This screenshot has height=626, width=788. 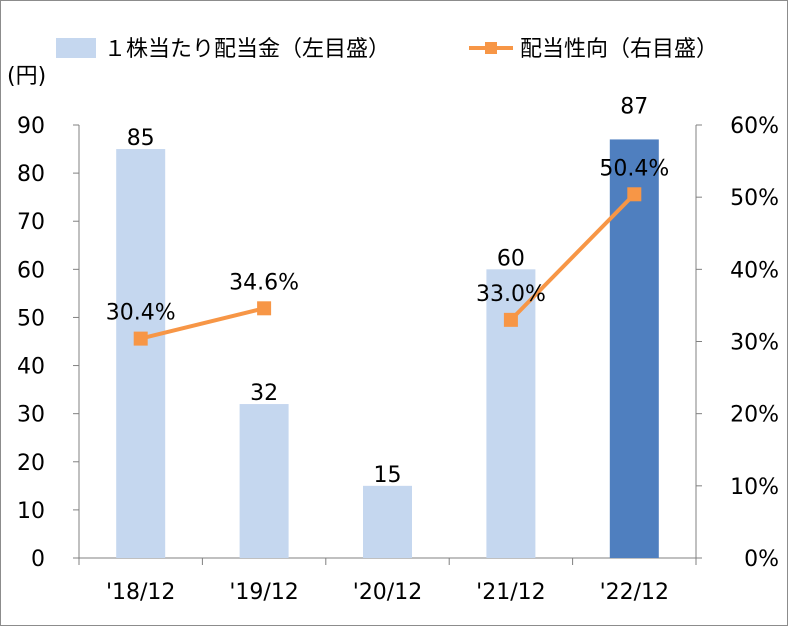 What do you see at coordinates (634, 106) in the screenshot?
I see `bar-data-label: 87` at bounding box center [634, 106].